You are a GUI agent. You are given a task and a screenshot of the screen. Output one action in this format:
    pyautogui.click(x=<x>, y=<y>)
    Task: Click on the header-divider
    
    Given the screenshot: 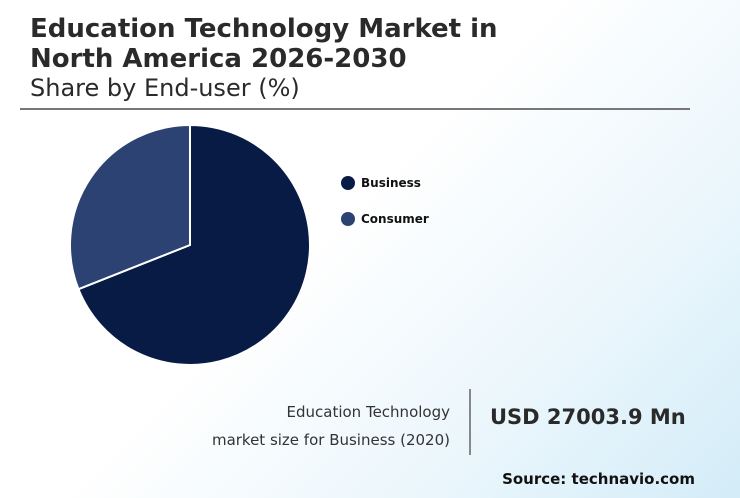 What is the action you would take?
    pyautogui.click(x=355, y=109)
    